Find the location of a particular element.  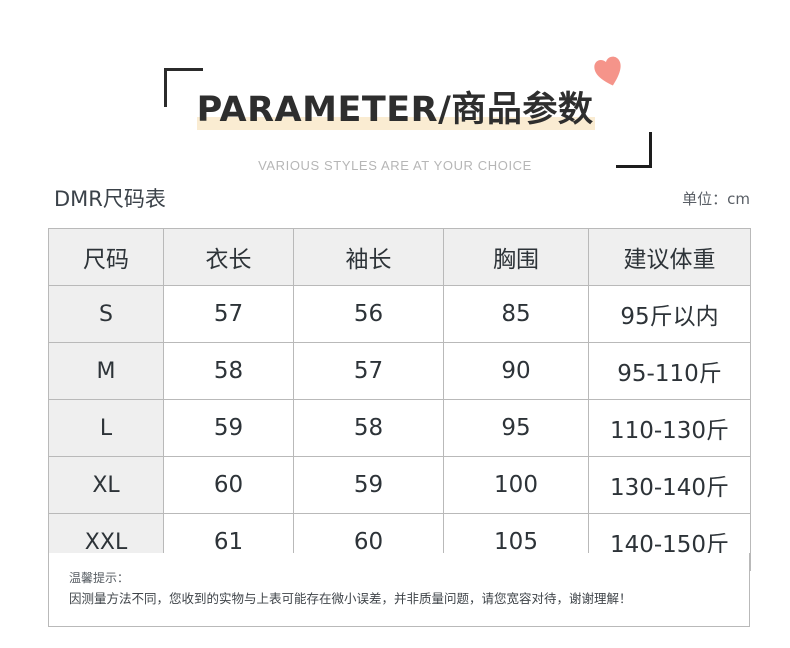

title-highlight-bar is located at coordinates (396, 123).